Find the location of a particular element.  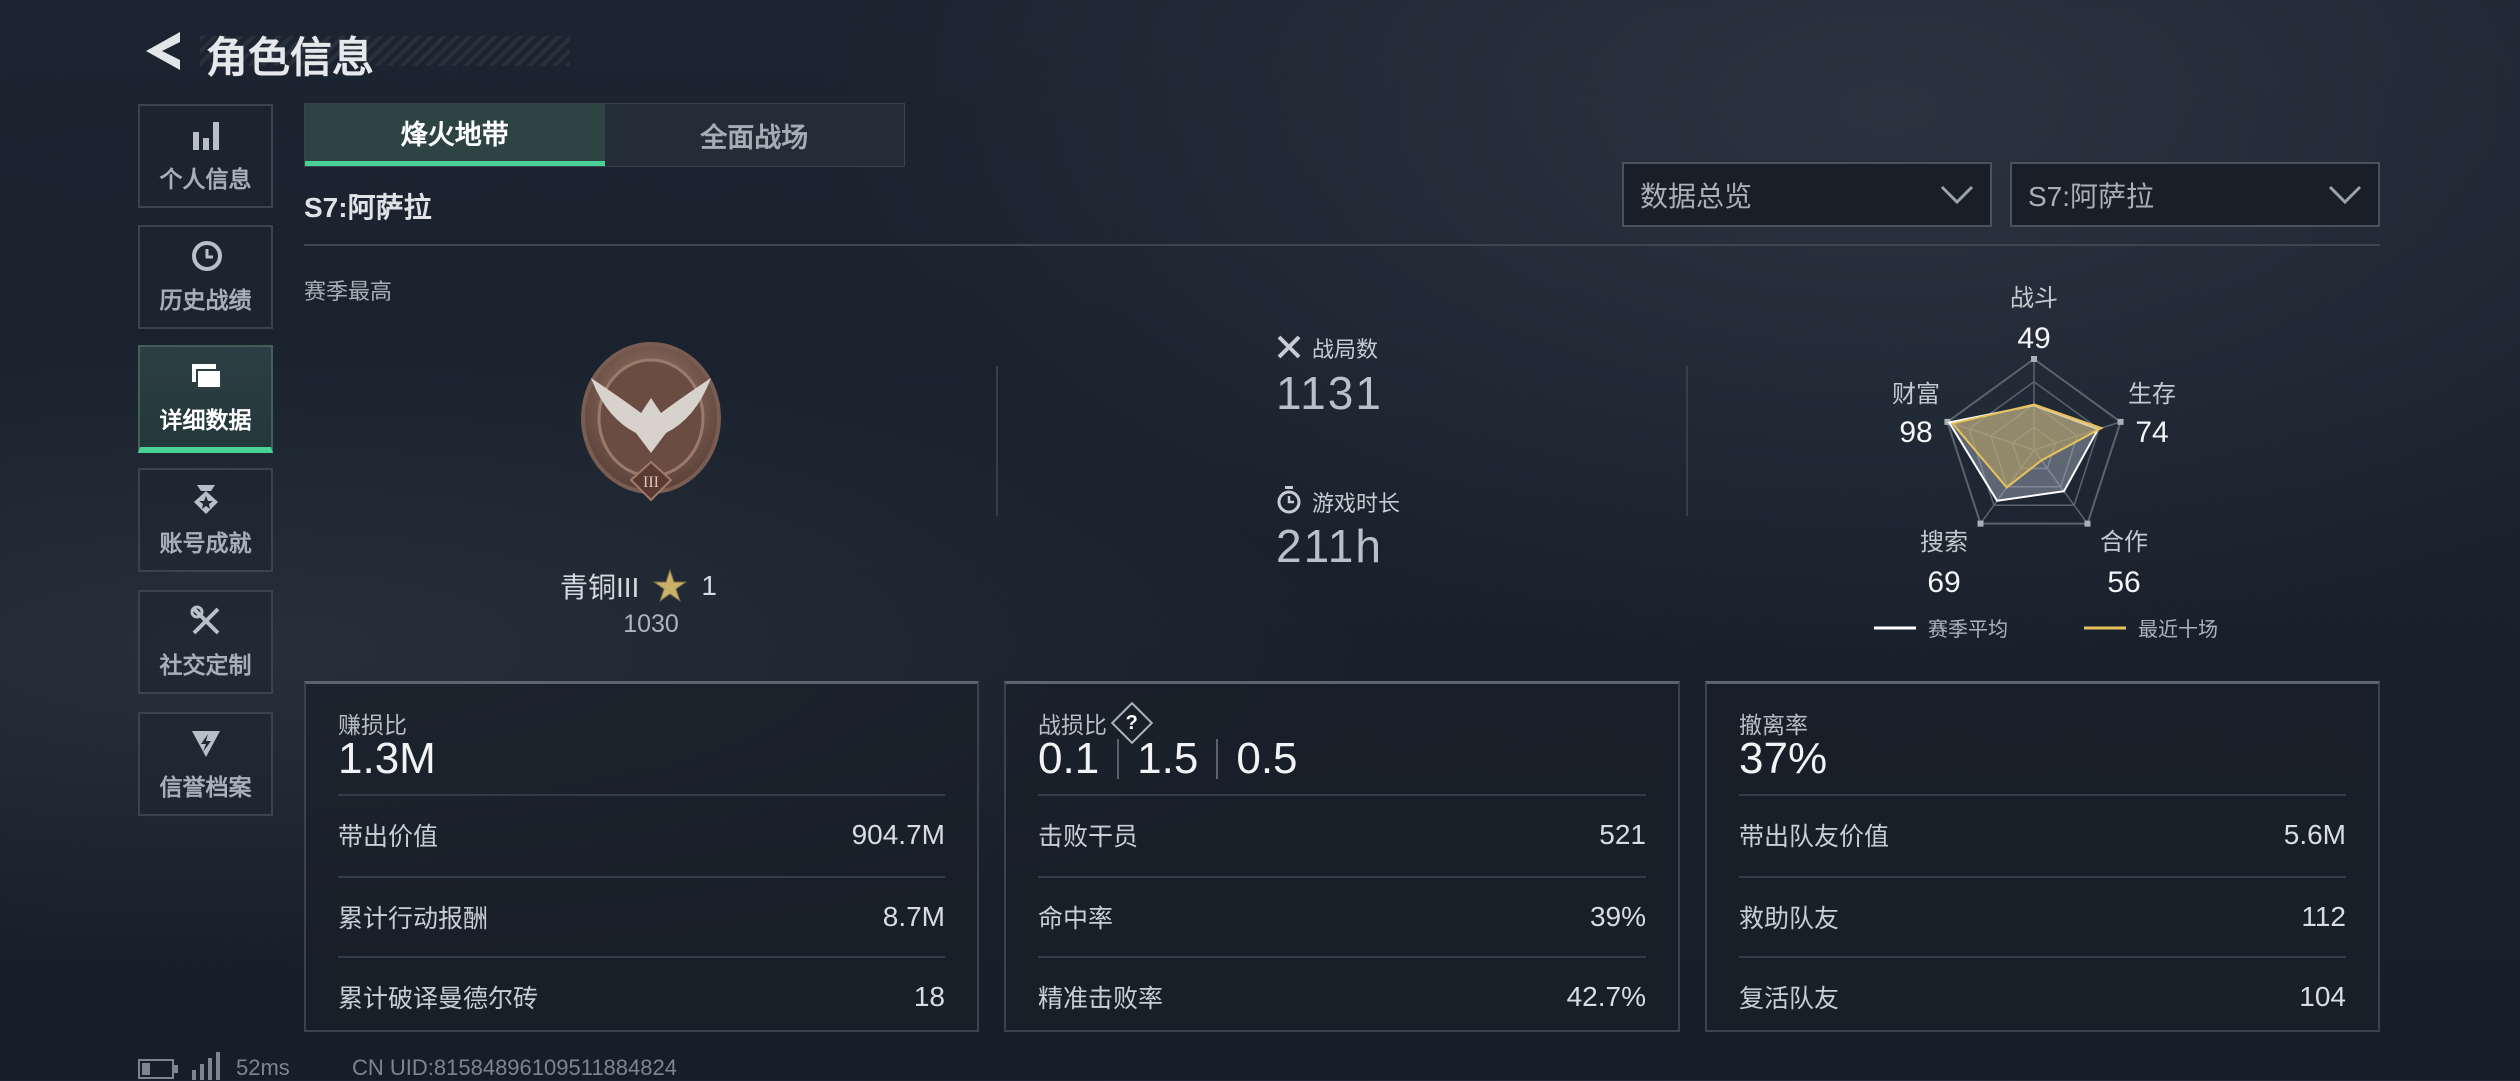

sidebar-item-personal-info: 个人信息 is located at coordinates (205, 156).